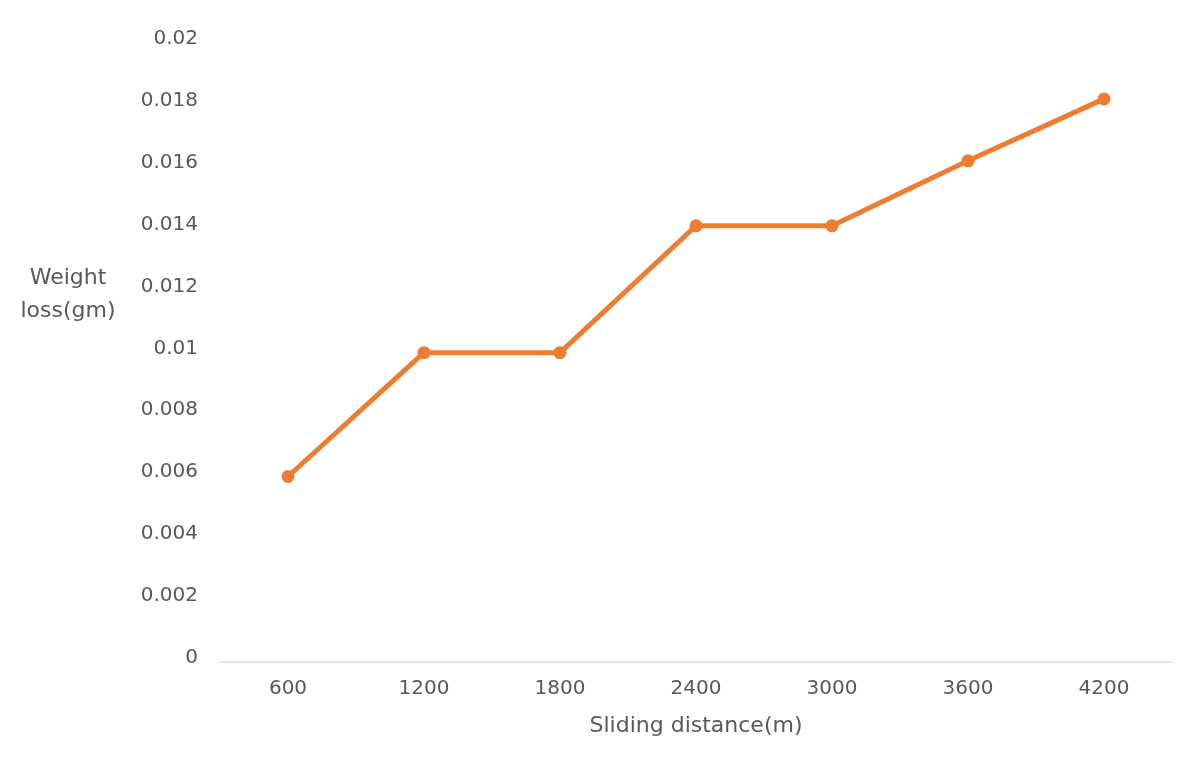 This screenshot has width=1193, height=784. What do you see at coordinates (560, 687) in the screenshot?
I see `x-tick-label: 1800` at bounding box center [560, 687].